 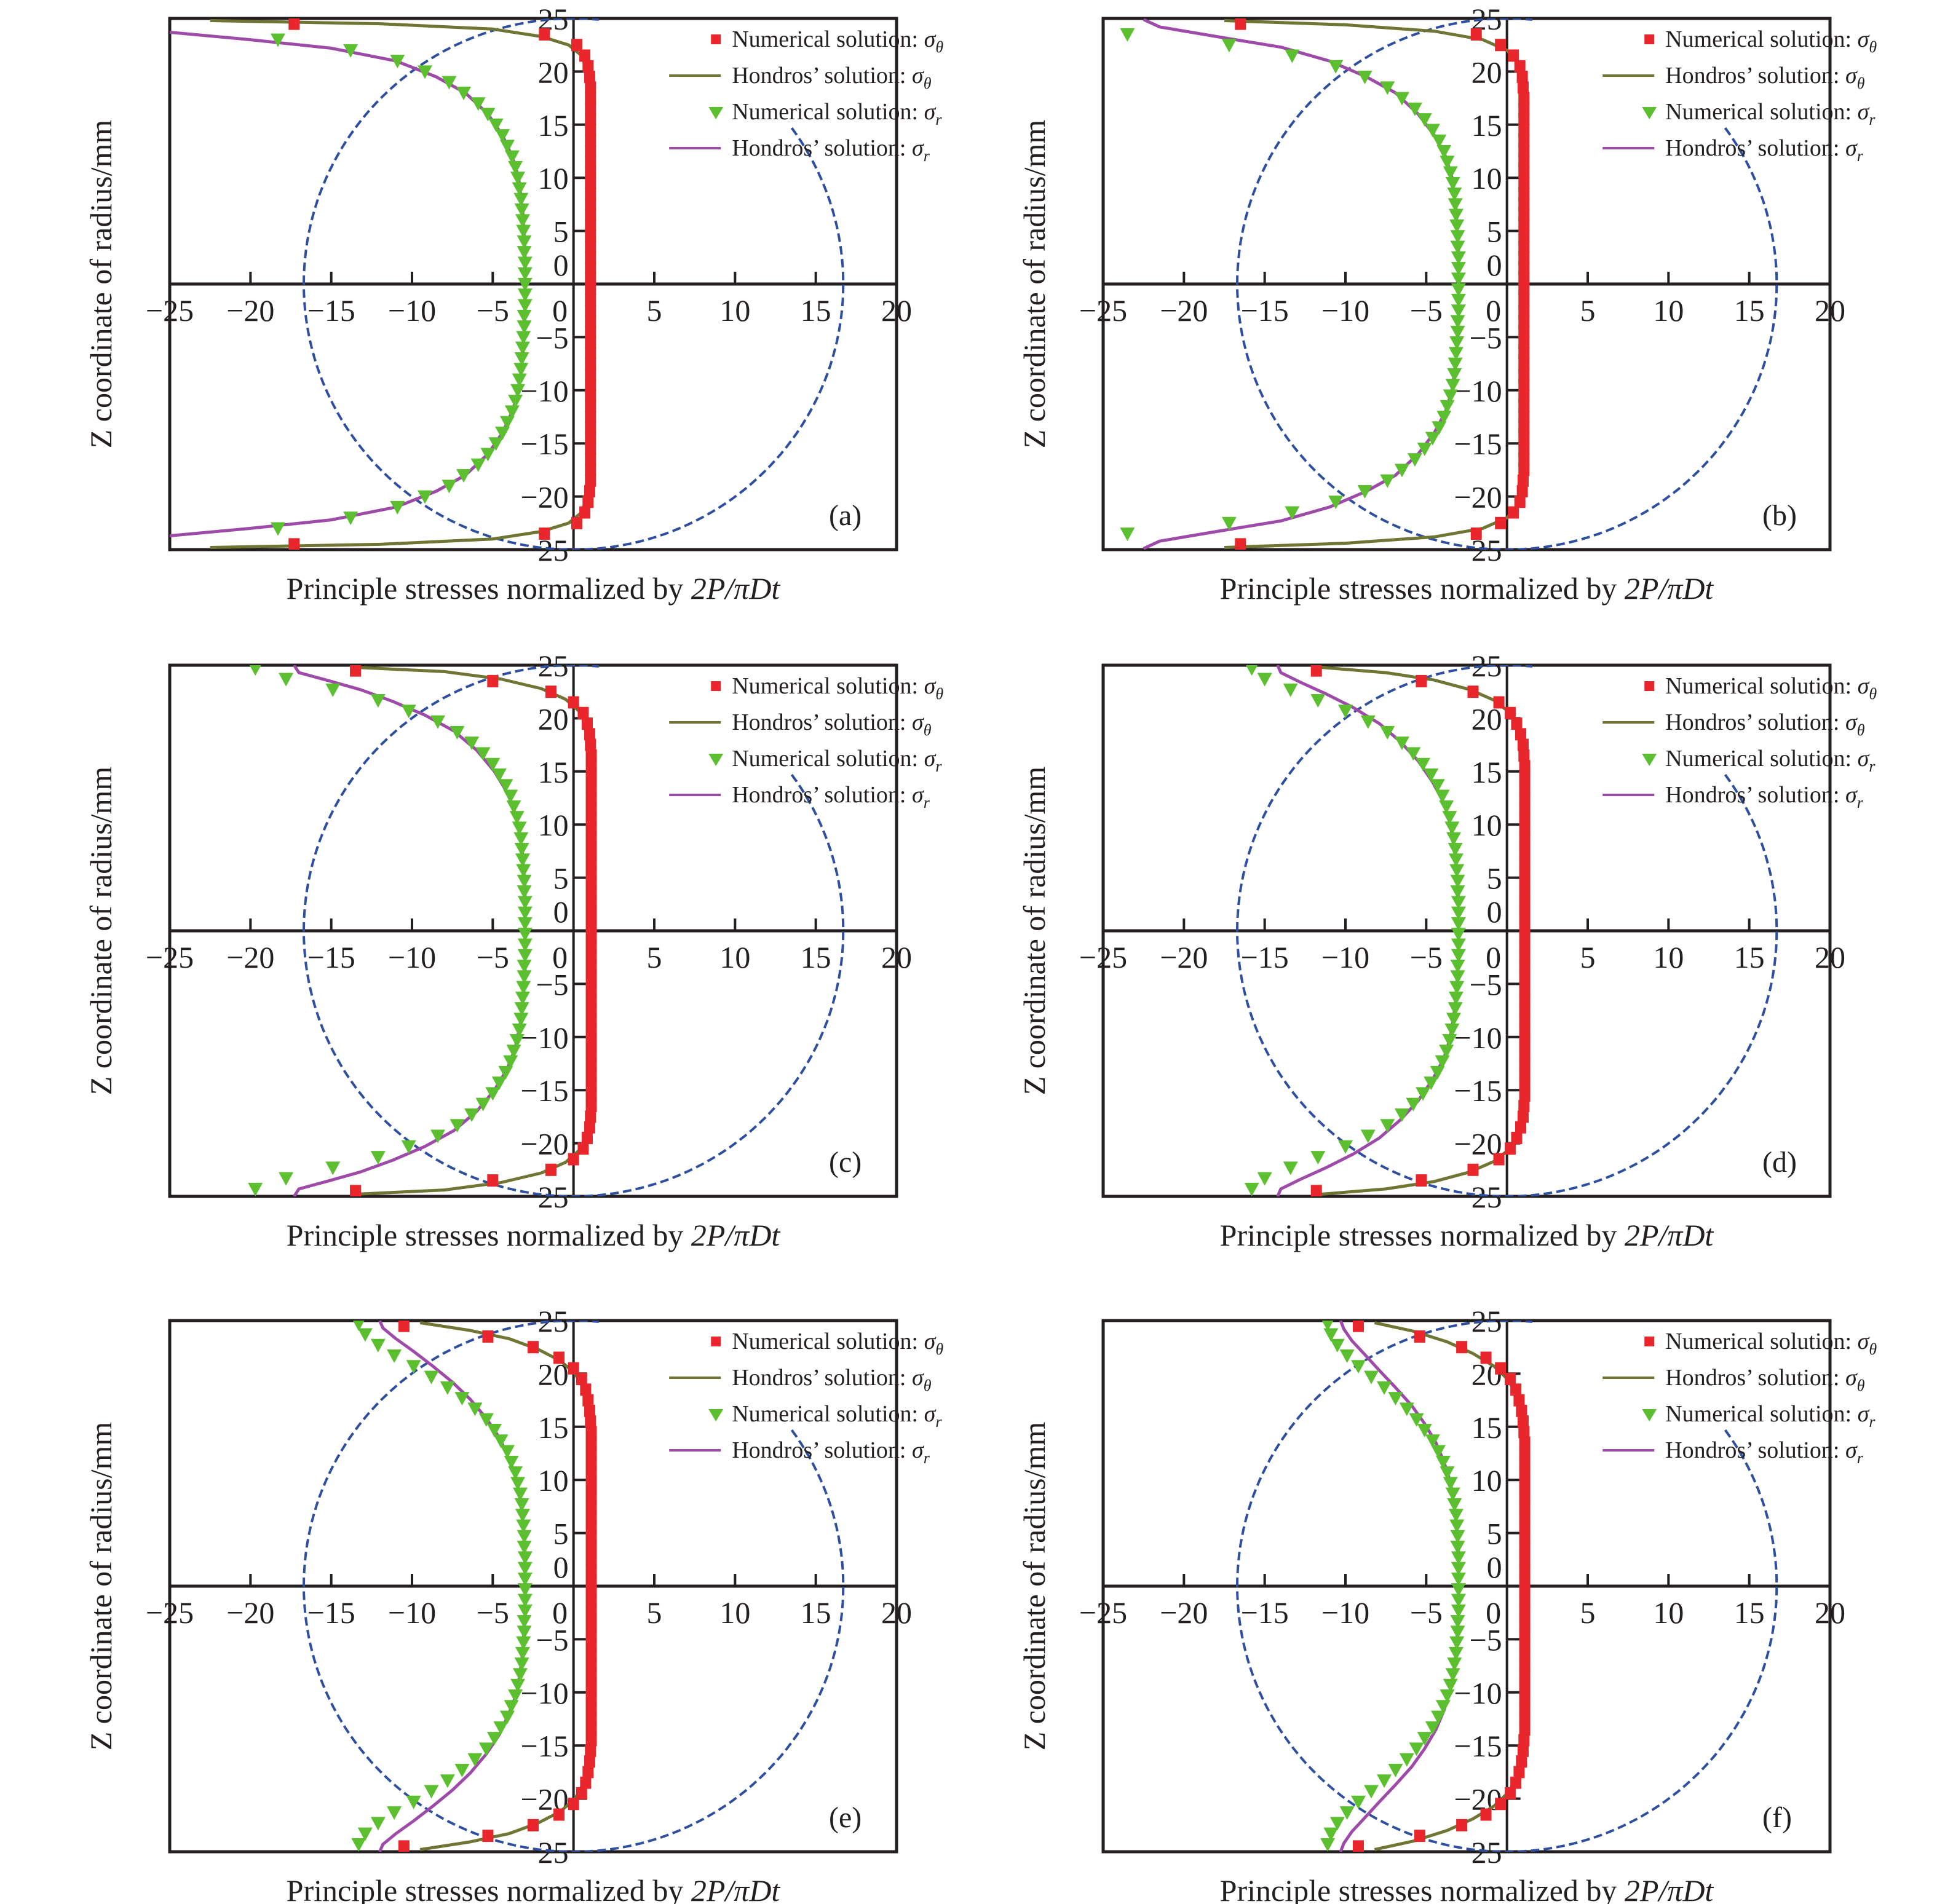 What do you see at coordinates (1422, 1888) in the screenshot?
I see `x-axis-title-text: Principle stresses normalized by` at bounding box center [1422, 1888].